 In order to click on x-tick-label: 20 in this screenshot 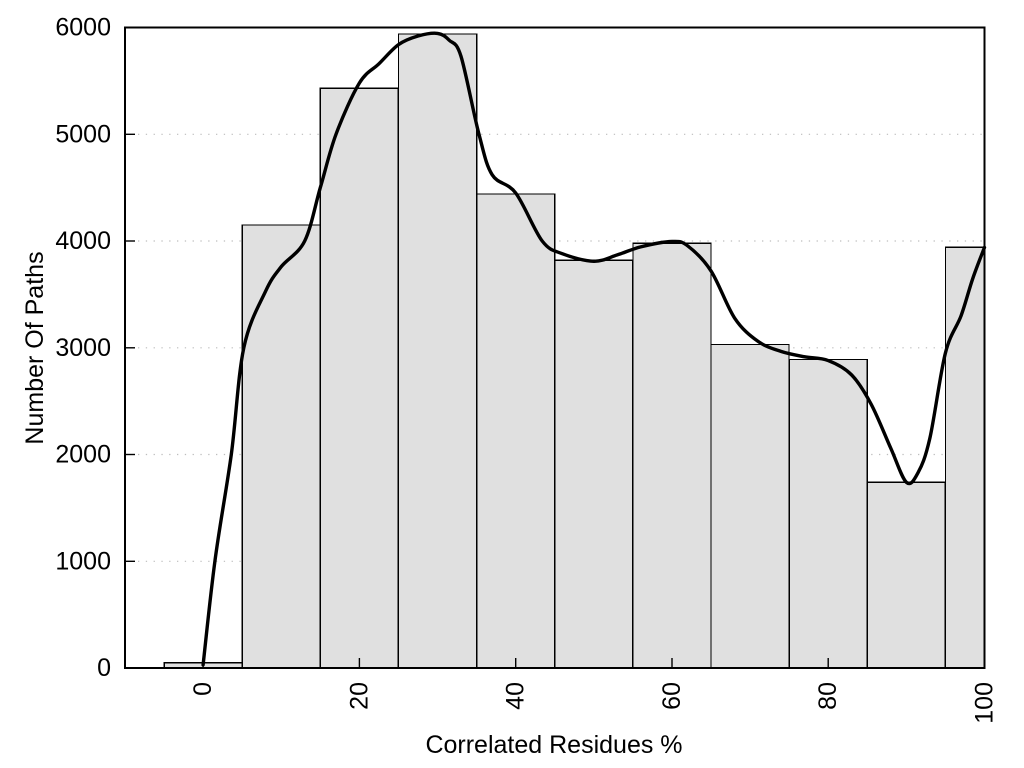, I will do `click(359, 696)`.